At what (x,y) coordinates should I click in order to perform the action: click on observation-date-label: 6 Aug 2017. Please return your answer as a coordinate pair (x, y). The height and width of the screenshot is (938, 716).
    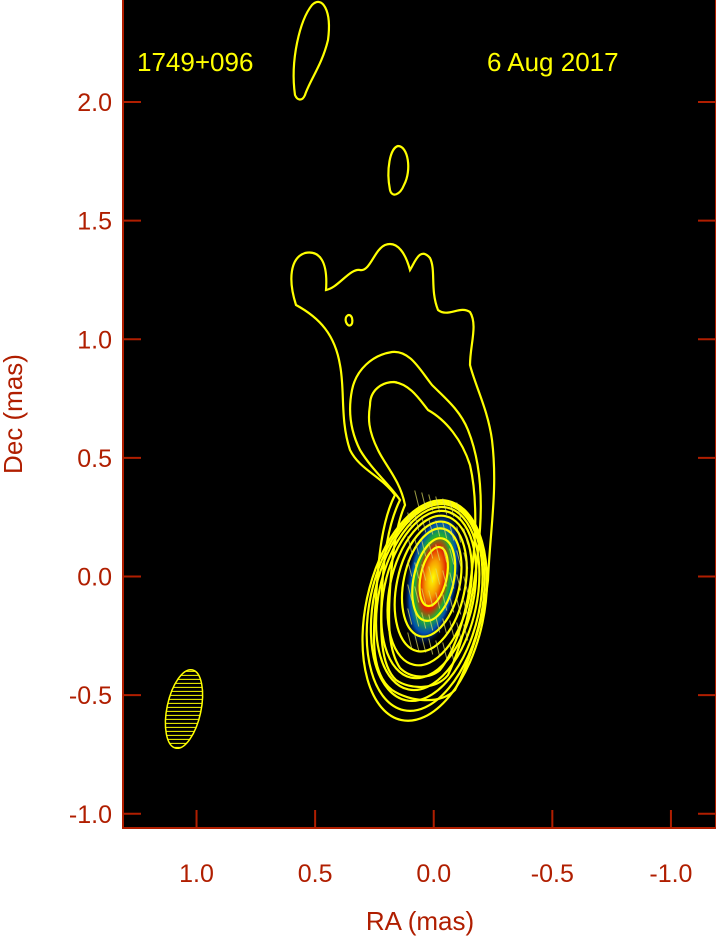
    Looking at the image, I should click on (553, 62).